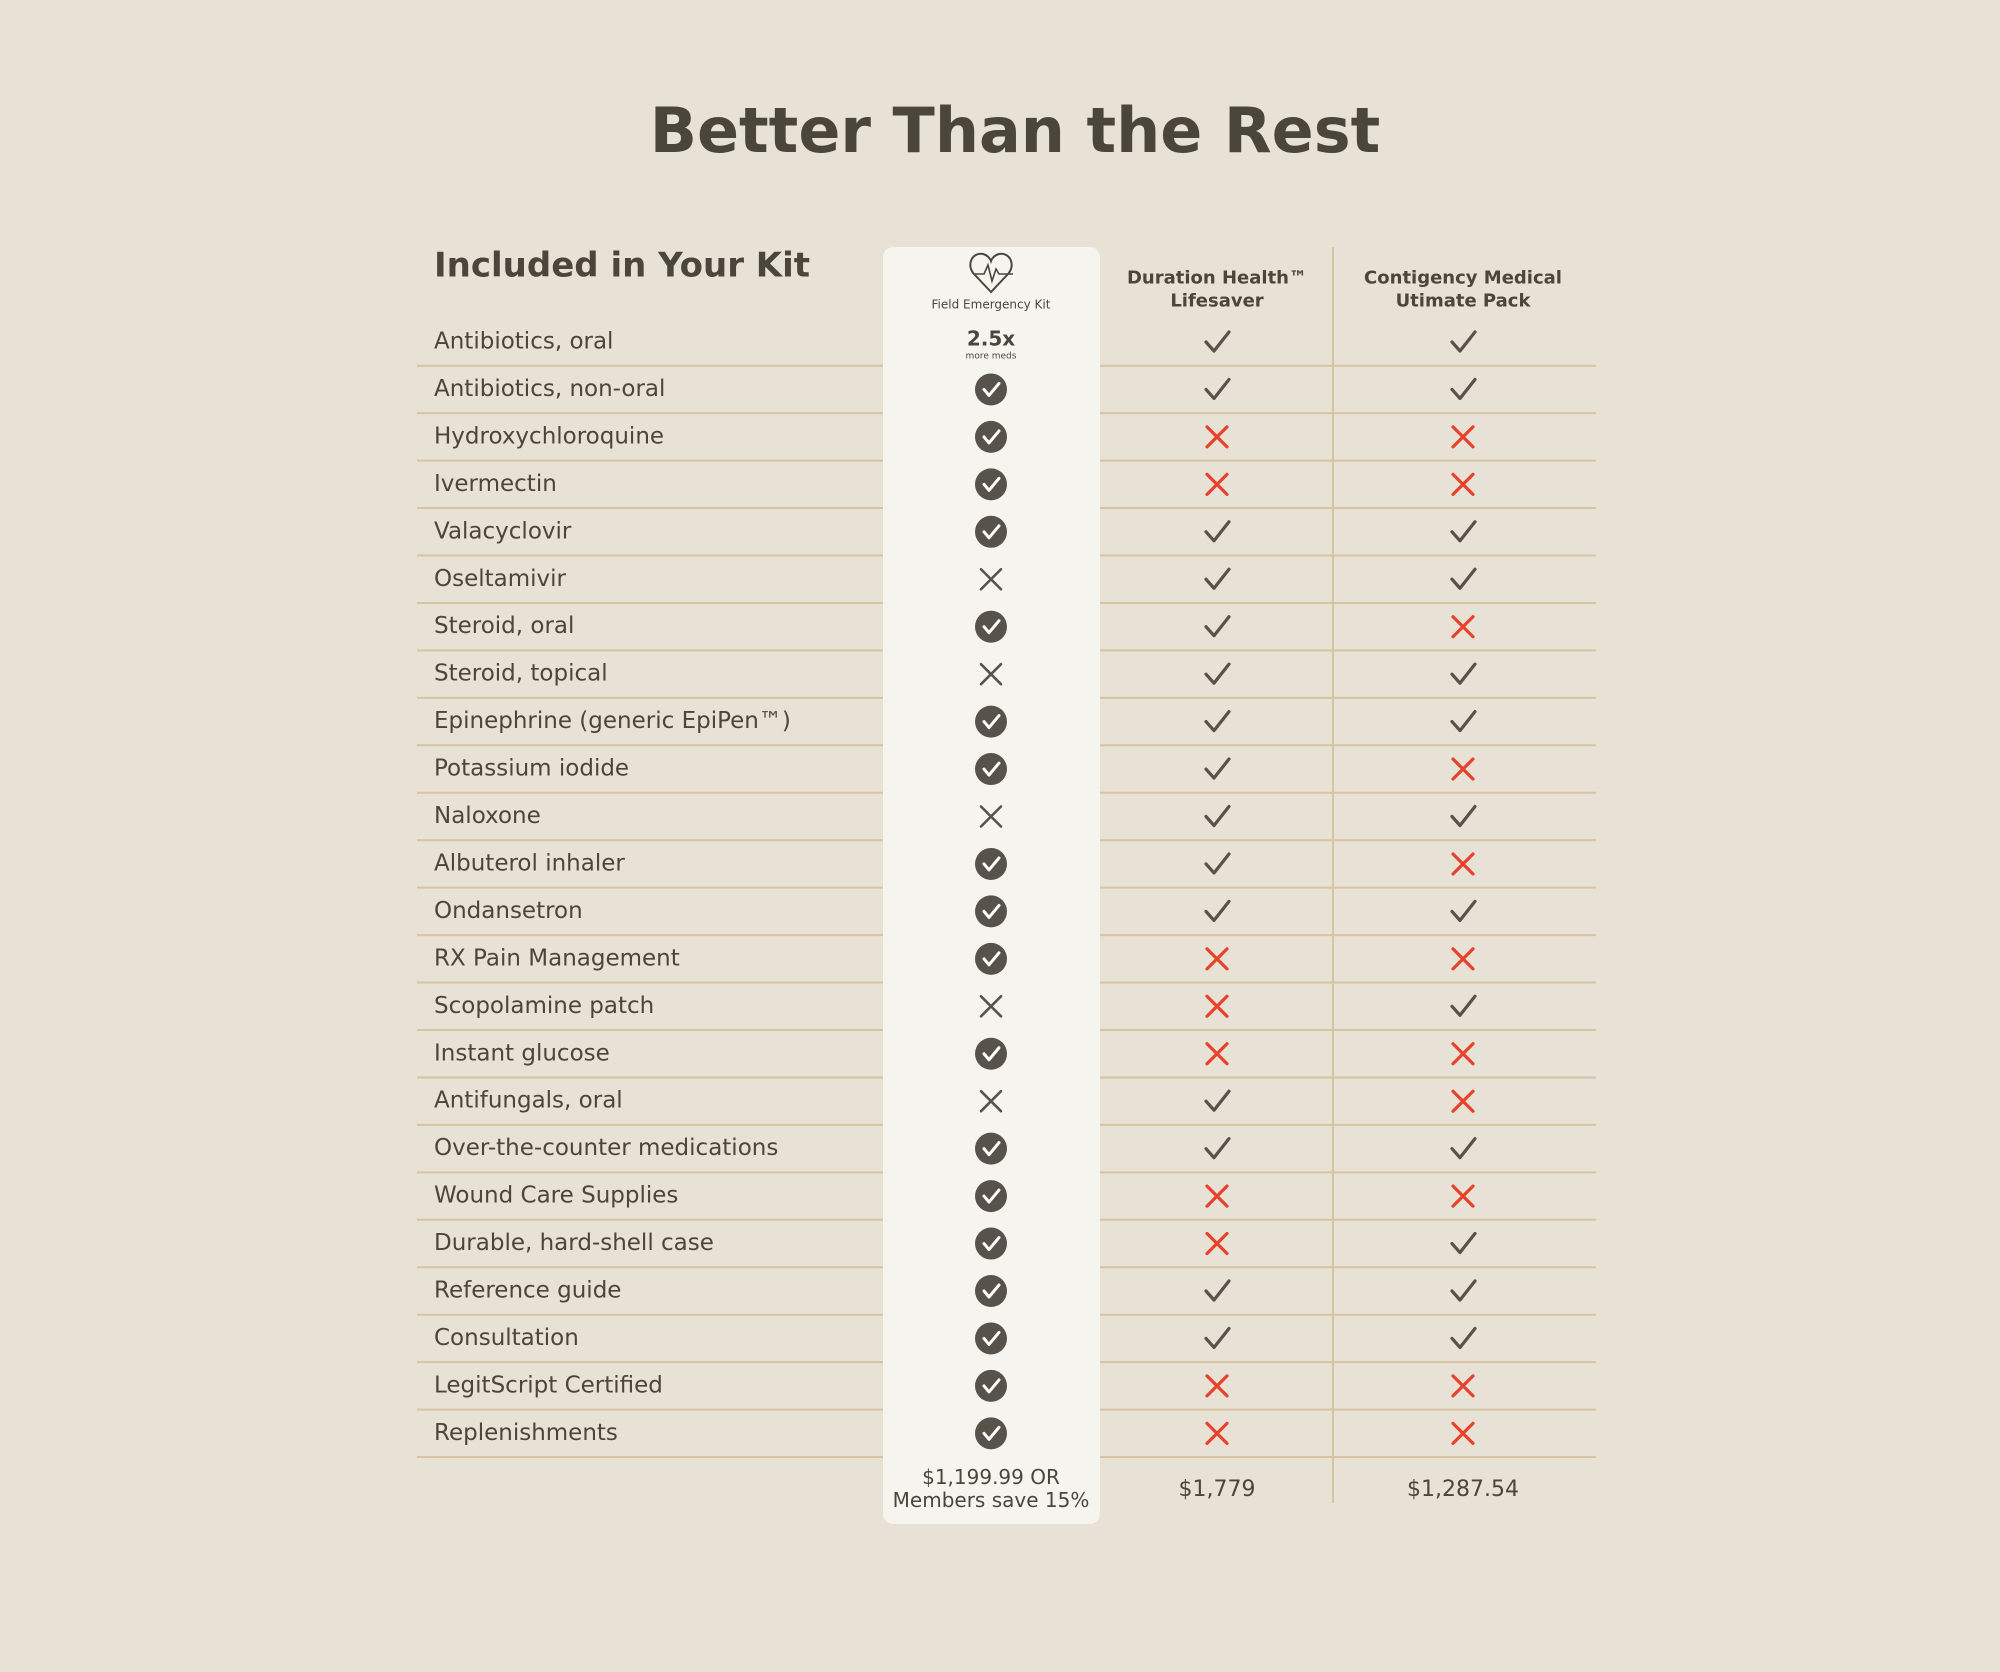 This screenshot has width=2000, height=1672. I want to click on row-label: Epinephrine (generic EpiPen™), so click(612, 721).